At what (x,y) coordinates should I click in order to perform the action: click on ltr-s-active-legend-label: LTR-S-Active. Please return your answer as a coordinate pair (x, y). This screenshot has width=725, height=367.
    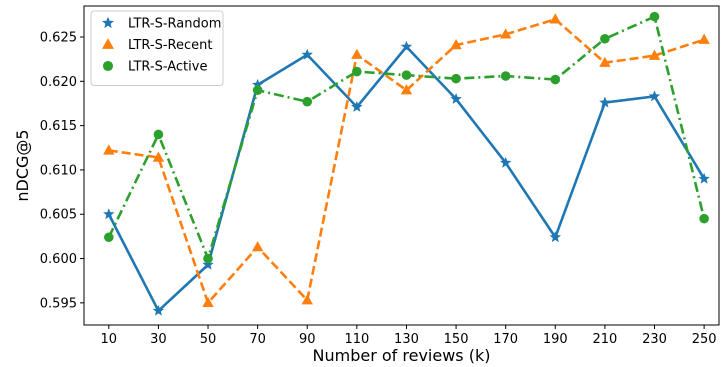
    Looking at the image, I should click on (167, 67).